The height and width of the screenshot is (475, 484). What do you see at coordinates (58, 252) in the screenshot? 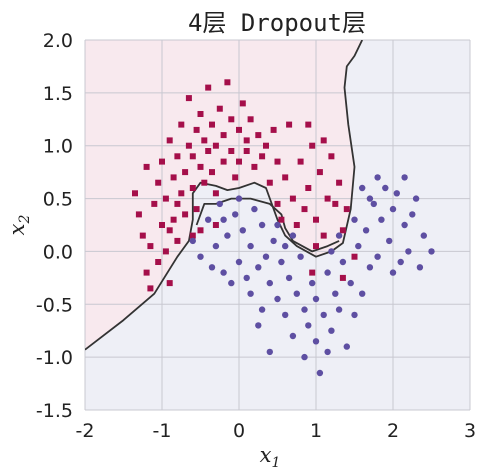
I see `y-tick-label: 0.0` at bounding box center [58, 252].